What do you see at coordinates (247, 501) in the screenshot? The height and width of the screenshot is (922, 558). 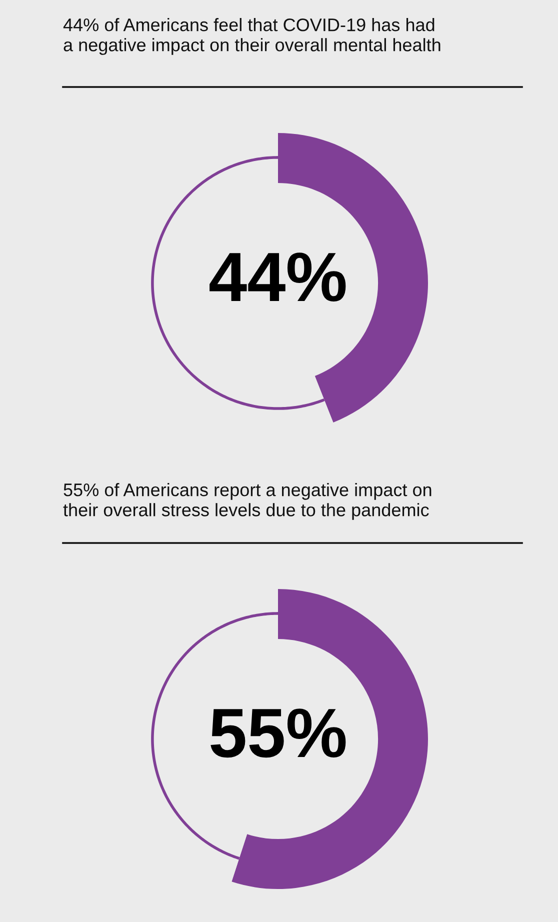 I see `chart-title: 55% of Americans report a negative impact on their overall stress levels due to the pandemic` at bounding box center [247, 501].